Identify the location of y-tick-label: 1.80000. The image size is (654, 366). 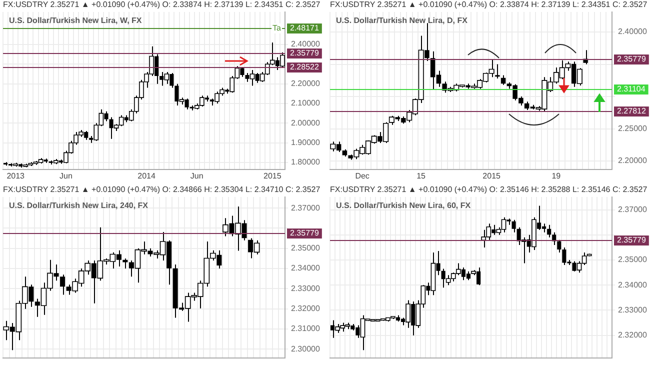
(305, 162).